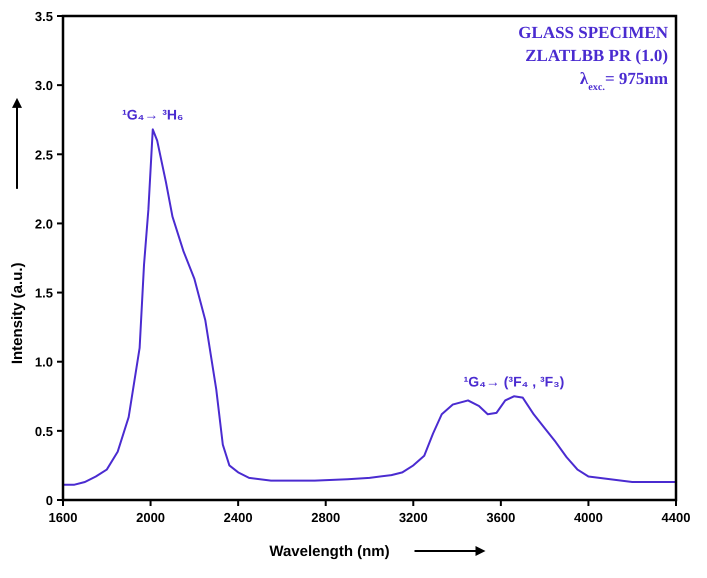 This screenshot has height=578, width=707. Describe the element at coordinates (624, 80) in the screenshot. I see `annotation: λ$_{exc.}$= 975nm` at that location.